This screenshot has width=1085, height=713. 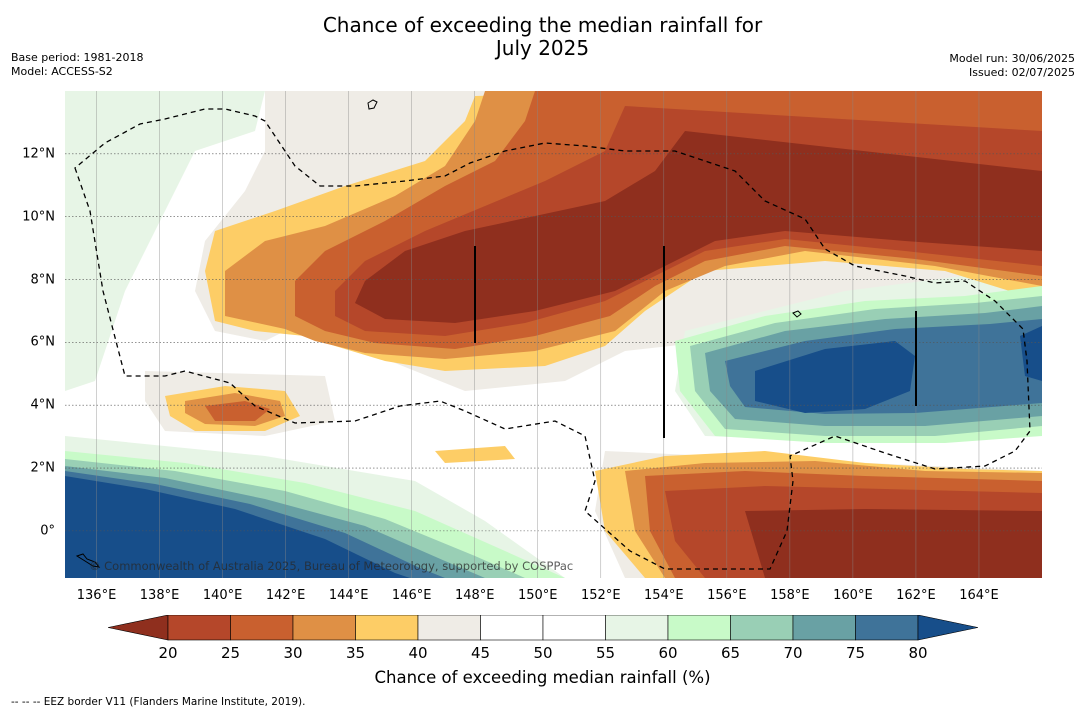 I want to click on model-name: Model: ACCESS-S2, so click(x=62, y=71).